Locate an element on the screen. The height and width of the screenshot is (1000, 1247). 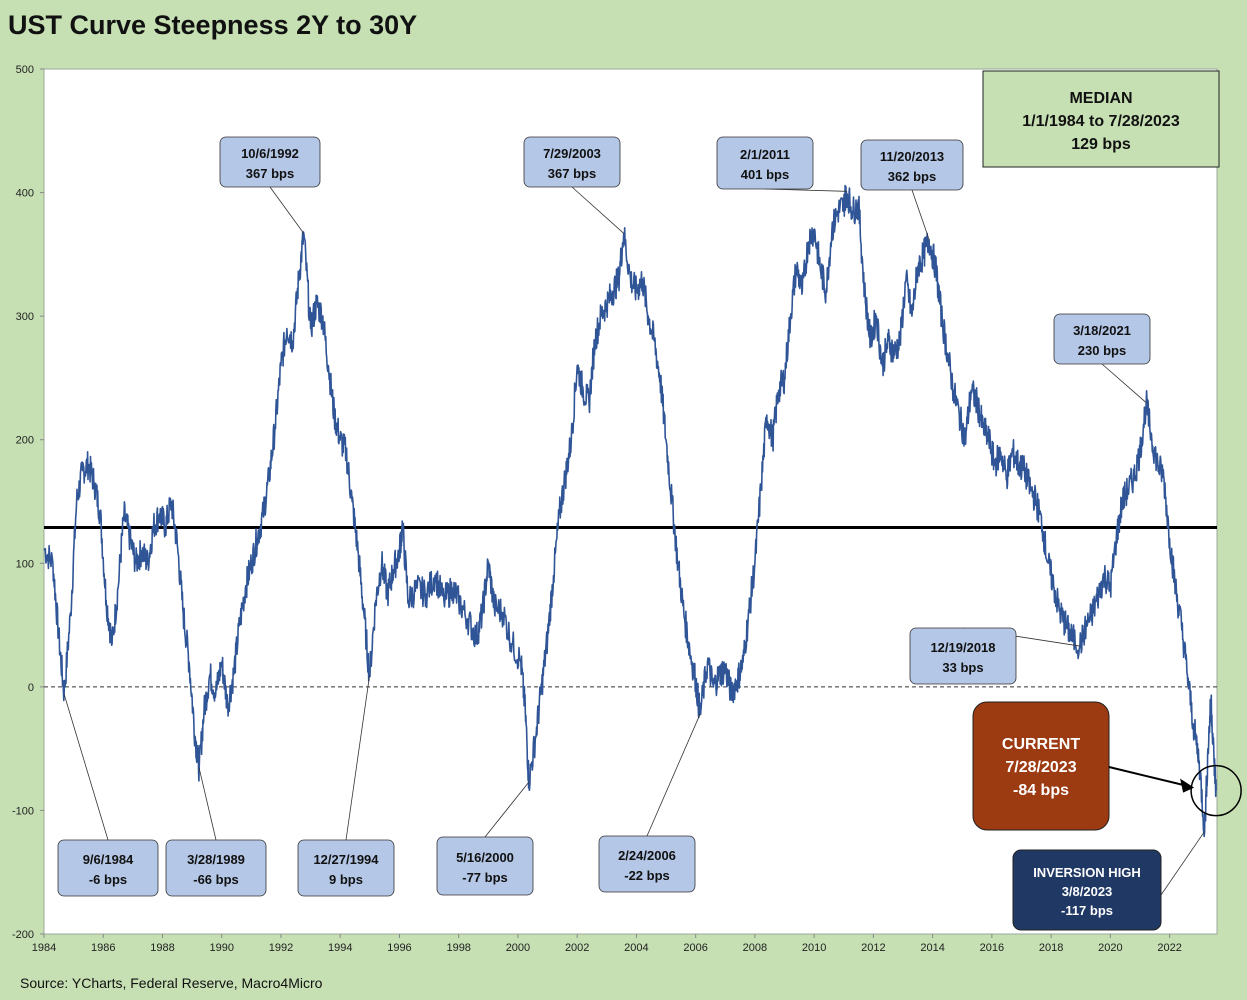
current-box-value: -84 bps is located at coordinates (1041, 790).